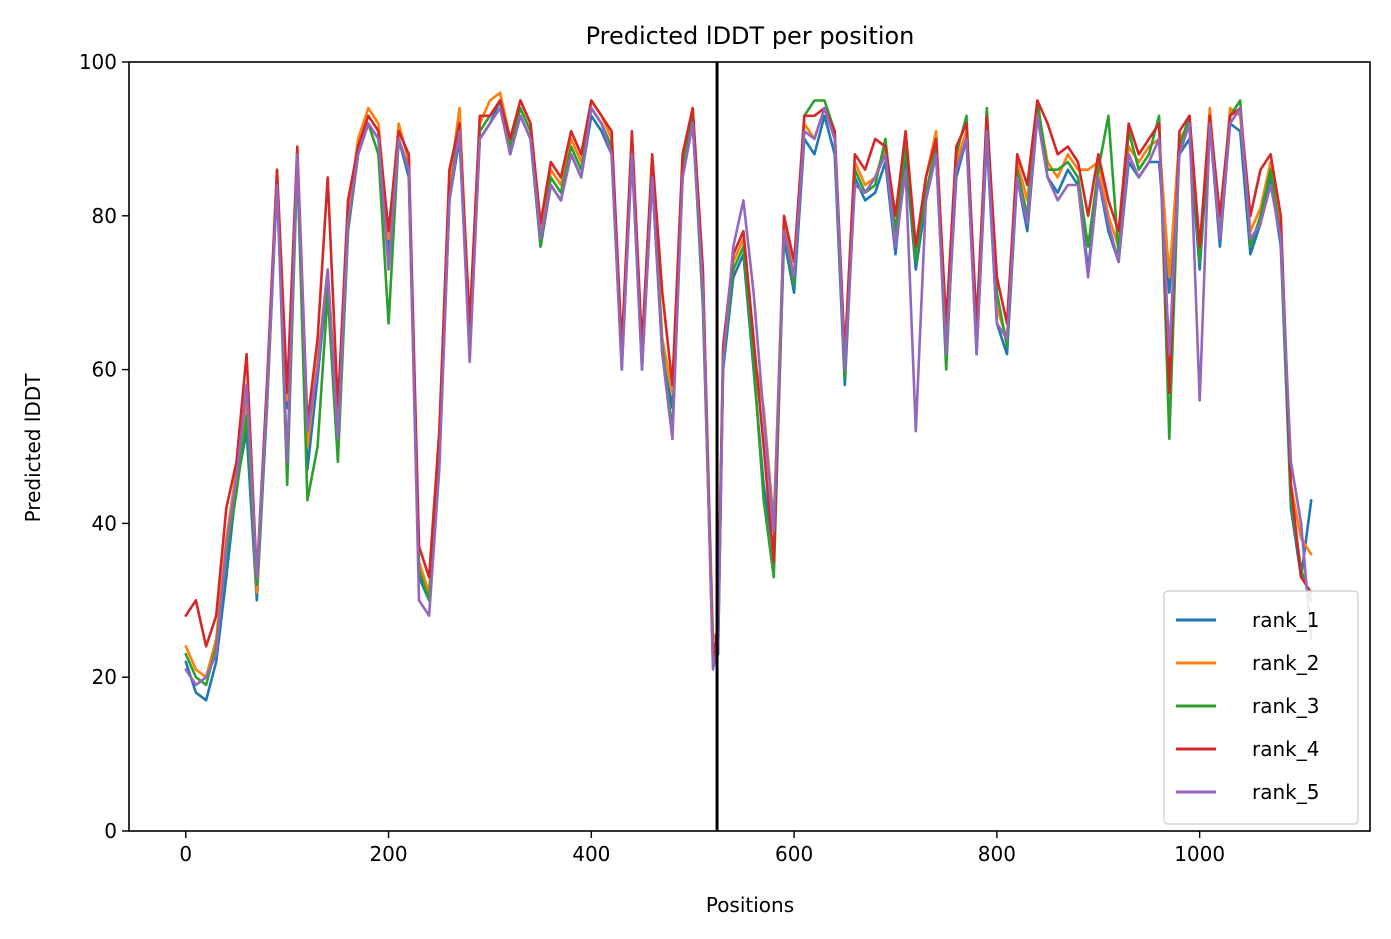 The image size is (1391, 939). What do you see at coordinates (1285, 663) in the screenshot?
I see `legend-label-rank_2: rank_2` at bounding box center [1285, 663].